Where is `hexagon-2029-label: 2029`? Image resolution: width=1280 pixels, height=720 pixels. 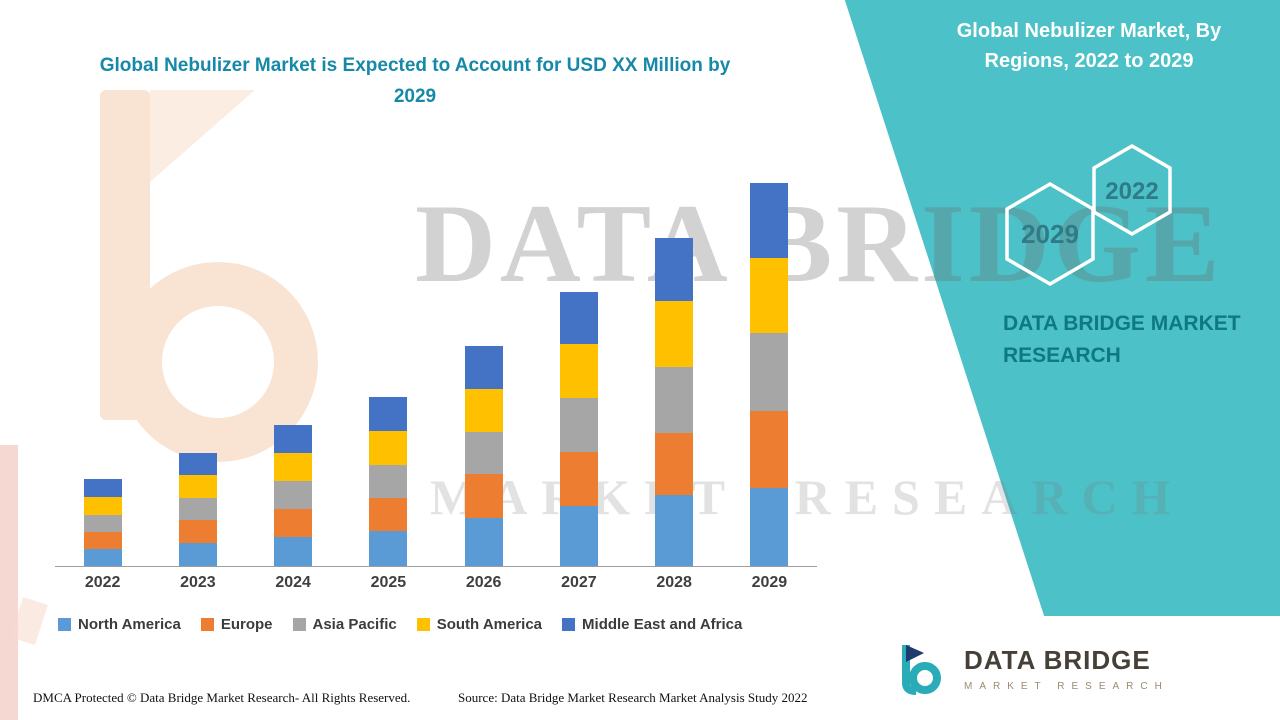
hexagon-2029-label: 2029 is located at coordinates (1050, 234).